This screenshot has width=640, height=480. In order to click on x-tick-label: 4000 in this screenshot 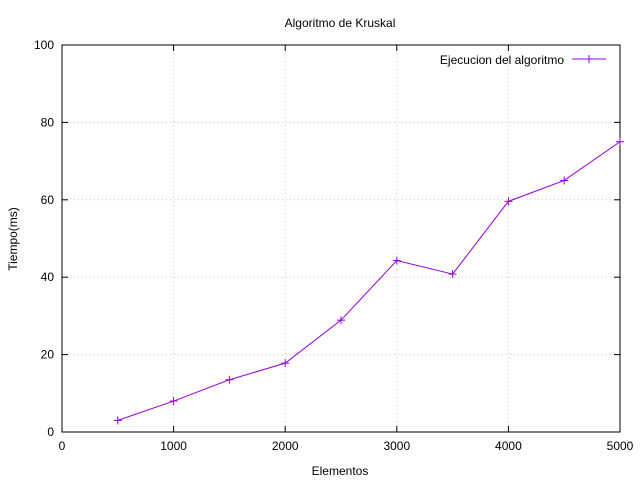, I will do `click(508, 446)`.